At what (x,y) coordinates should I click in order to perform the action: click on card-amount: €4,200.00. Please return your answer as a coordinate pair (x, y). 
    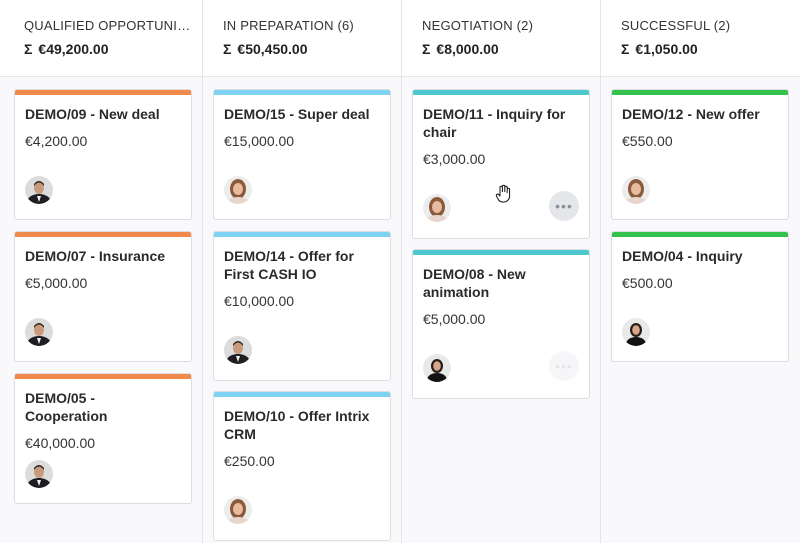
    Looking at the image, I should click on (56, 141).